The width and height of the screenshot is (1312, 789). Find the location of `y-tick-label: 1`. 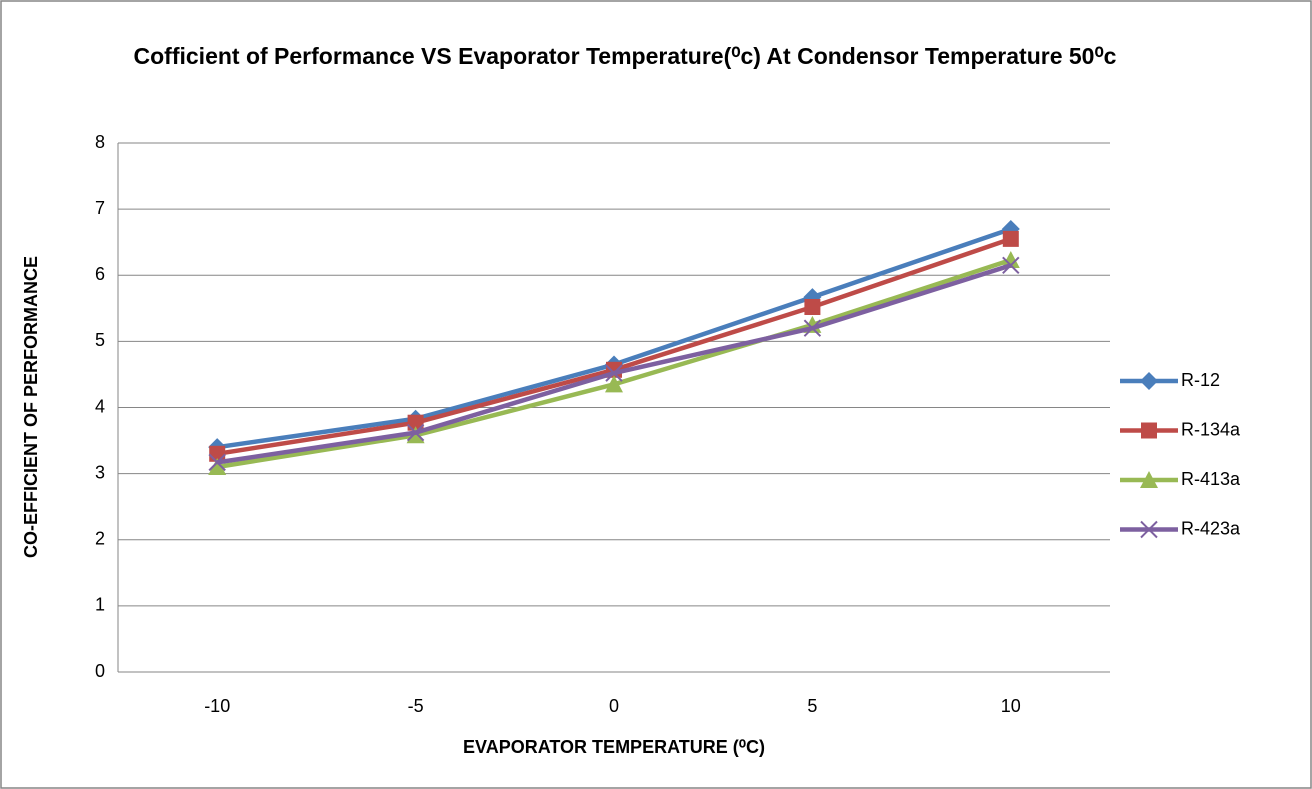

y-tick-label: 1 is located at coordinates (100, 605).